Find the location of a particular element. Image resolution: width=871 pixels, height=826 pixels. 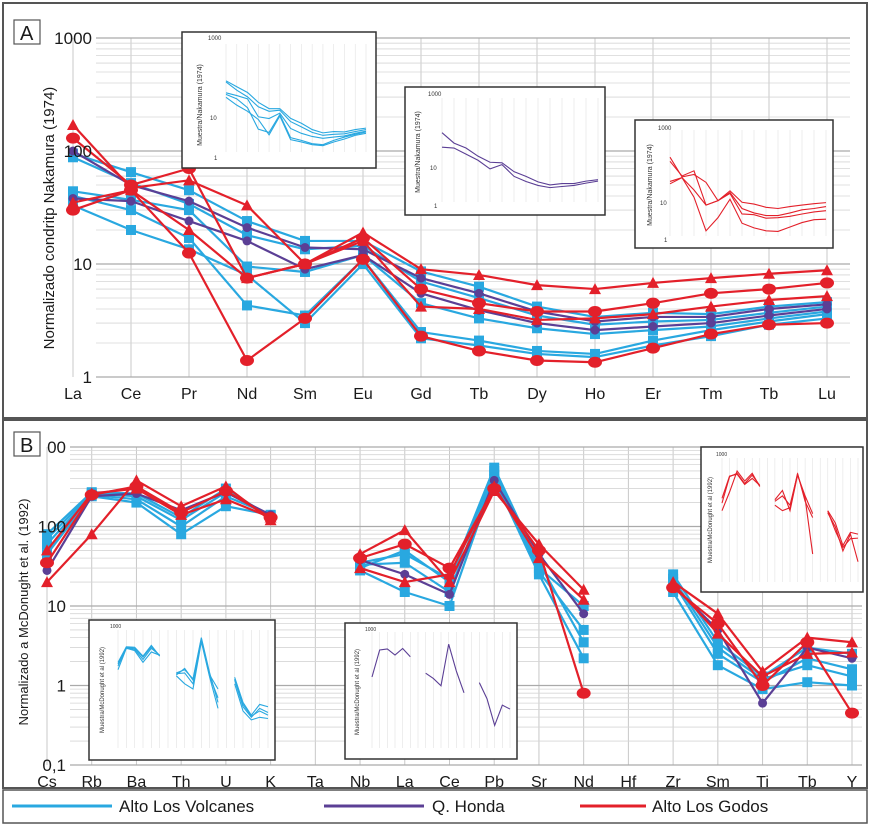

inset-a2-ytick-top: 1000 is located at coordinates (435, 95).